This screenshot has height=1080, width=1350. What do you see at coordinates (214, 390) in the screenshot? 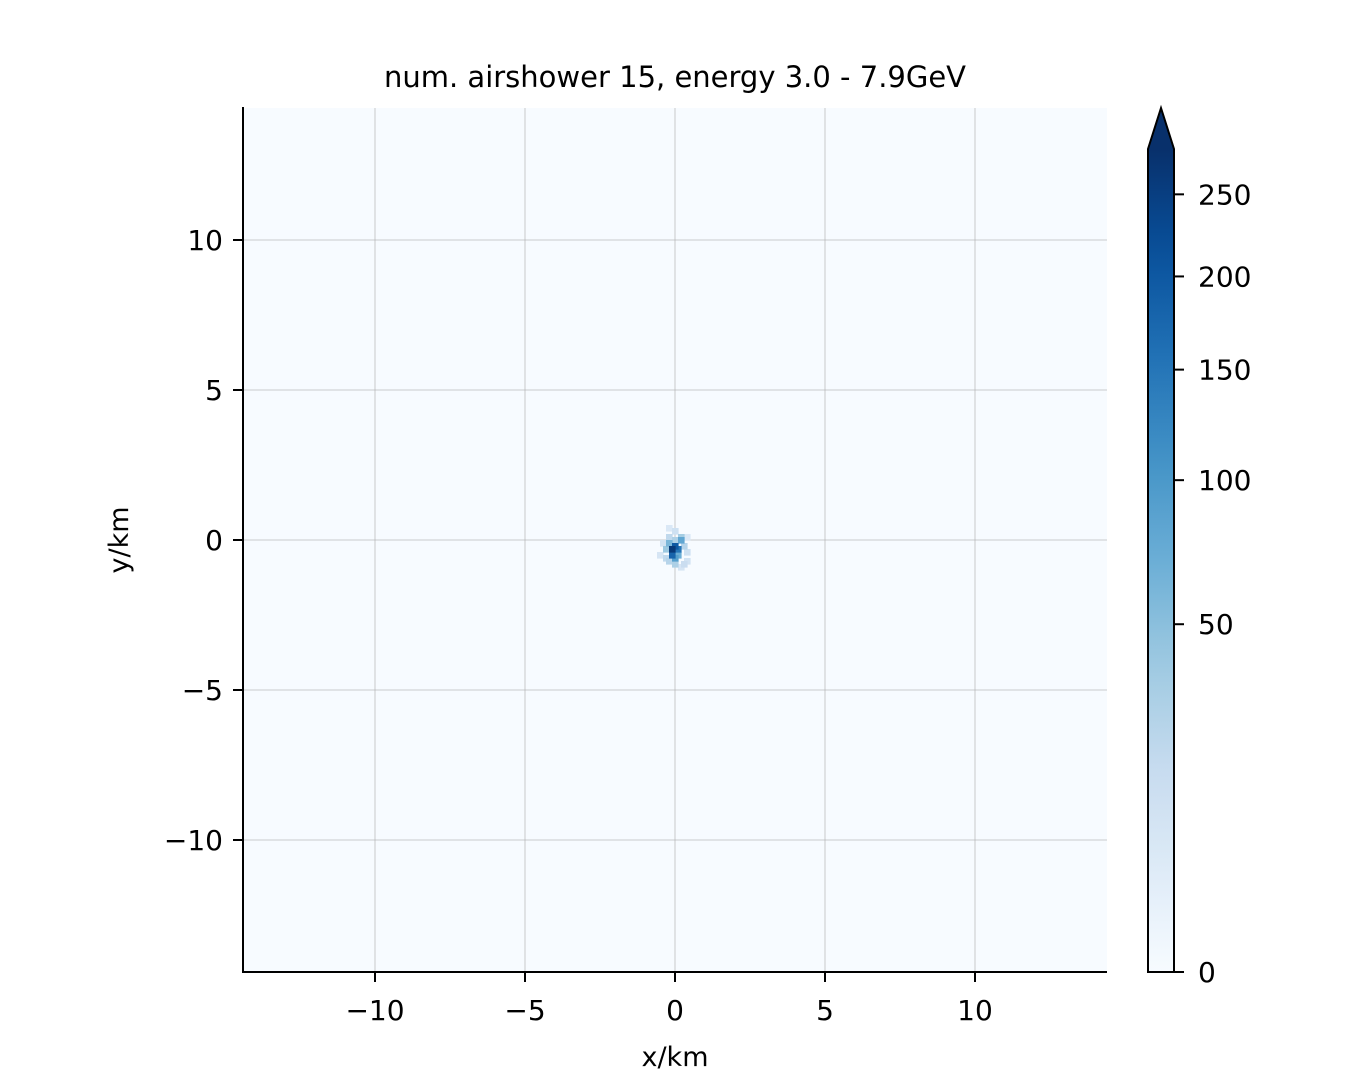
I see `y-tick-label: 5` at bounding box center [214, 390].